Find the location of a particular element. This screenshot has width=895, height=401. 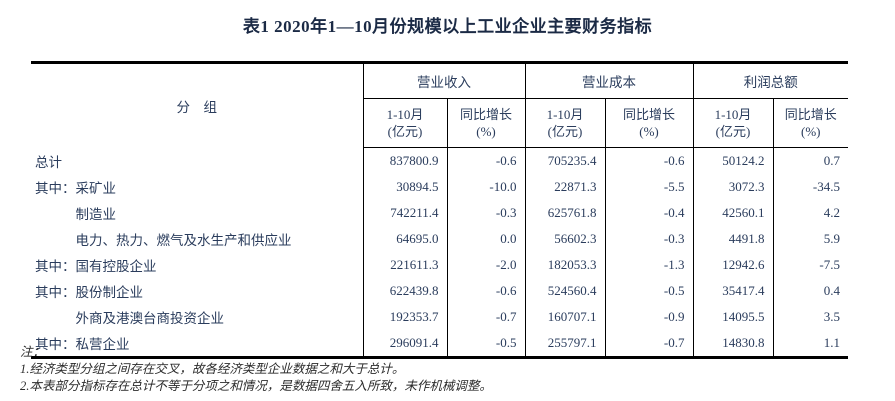

column-header-group: 分 组 is located at coordinates (197, 105).